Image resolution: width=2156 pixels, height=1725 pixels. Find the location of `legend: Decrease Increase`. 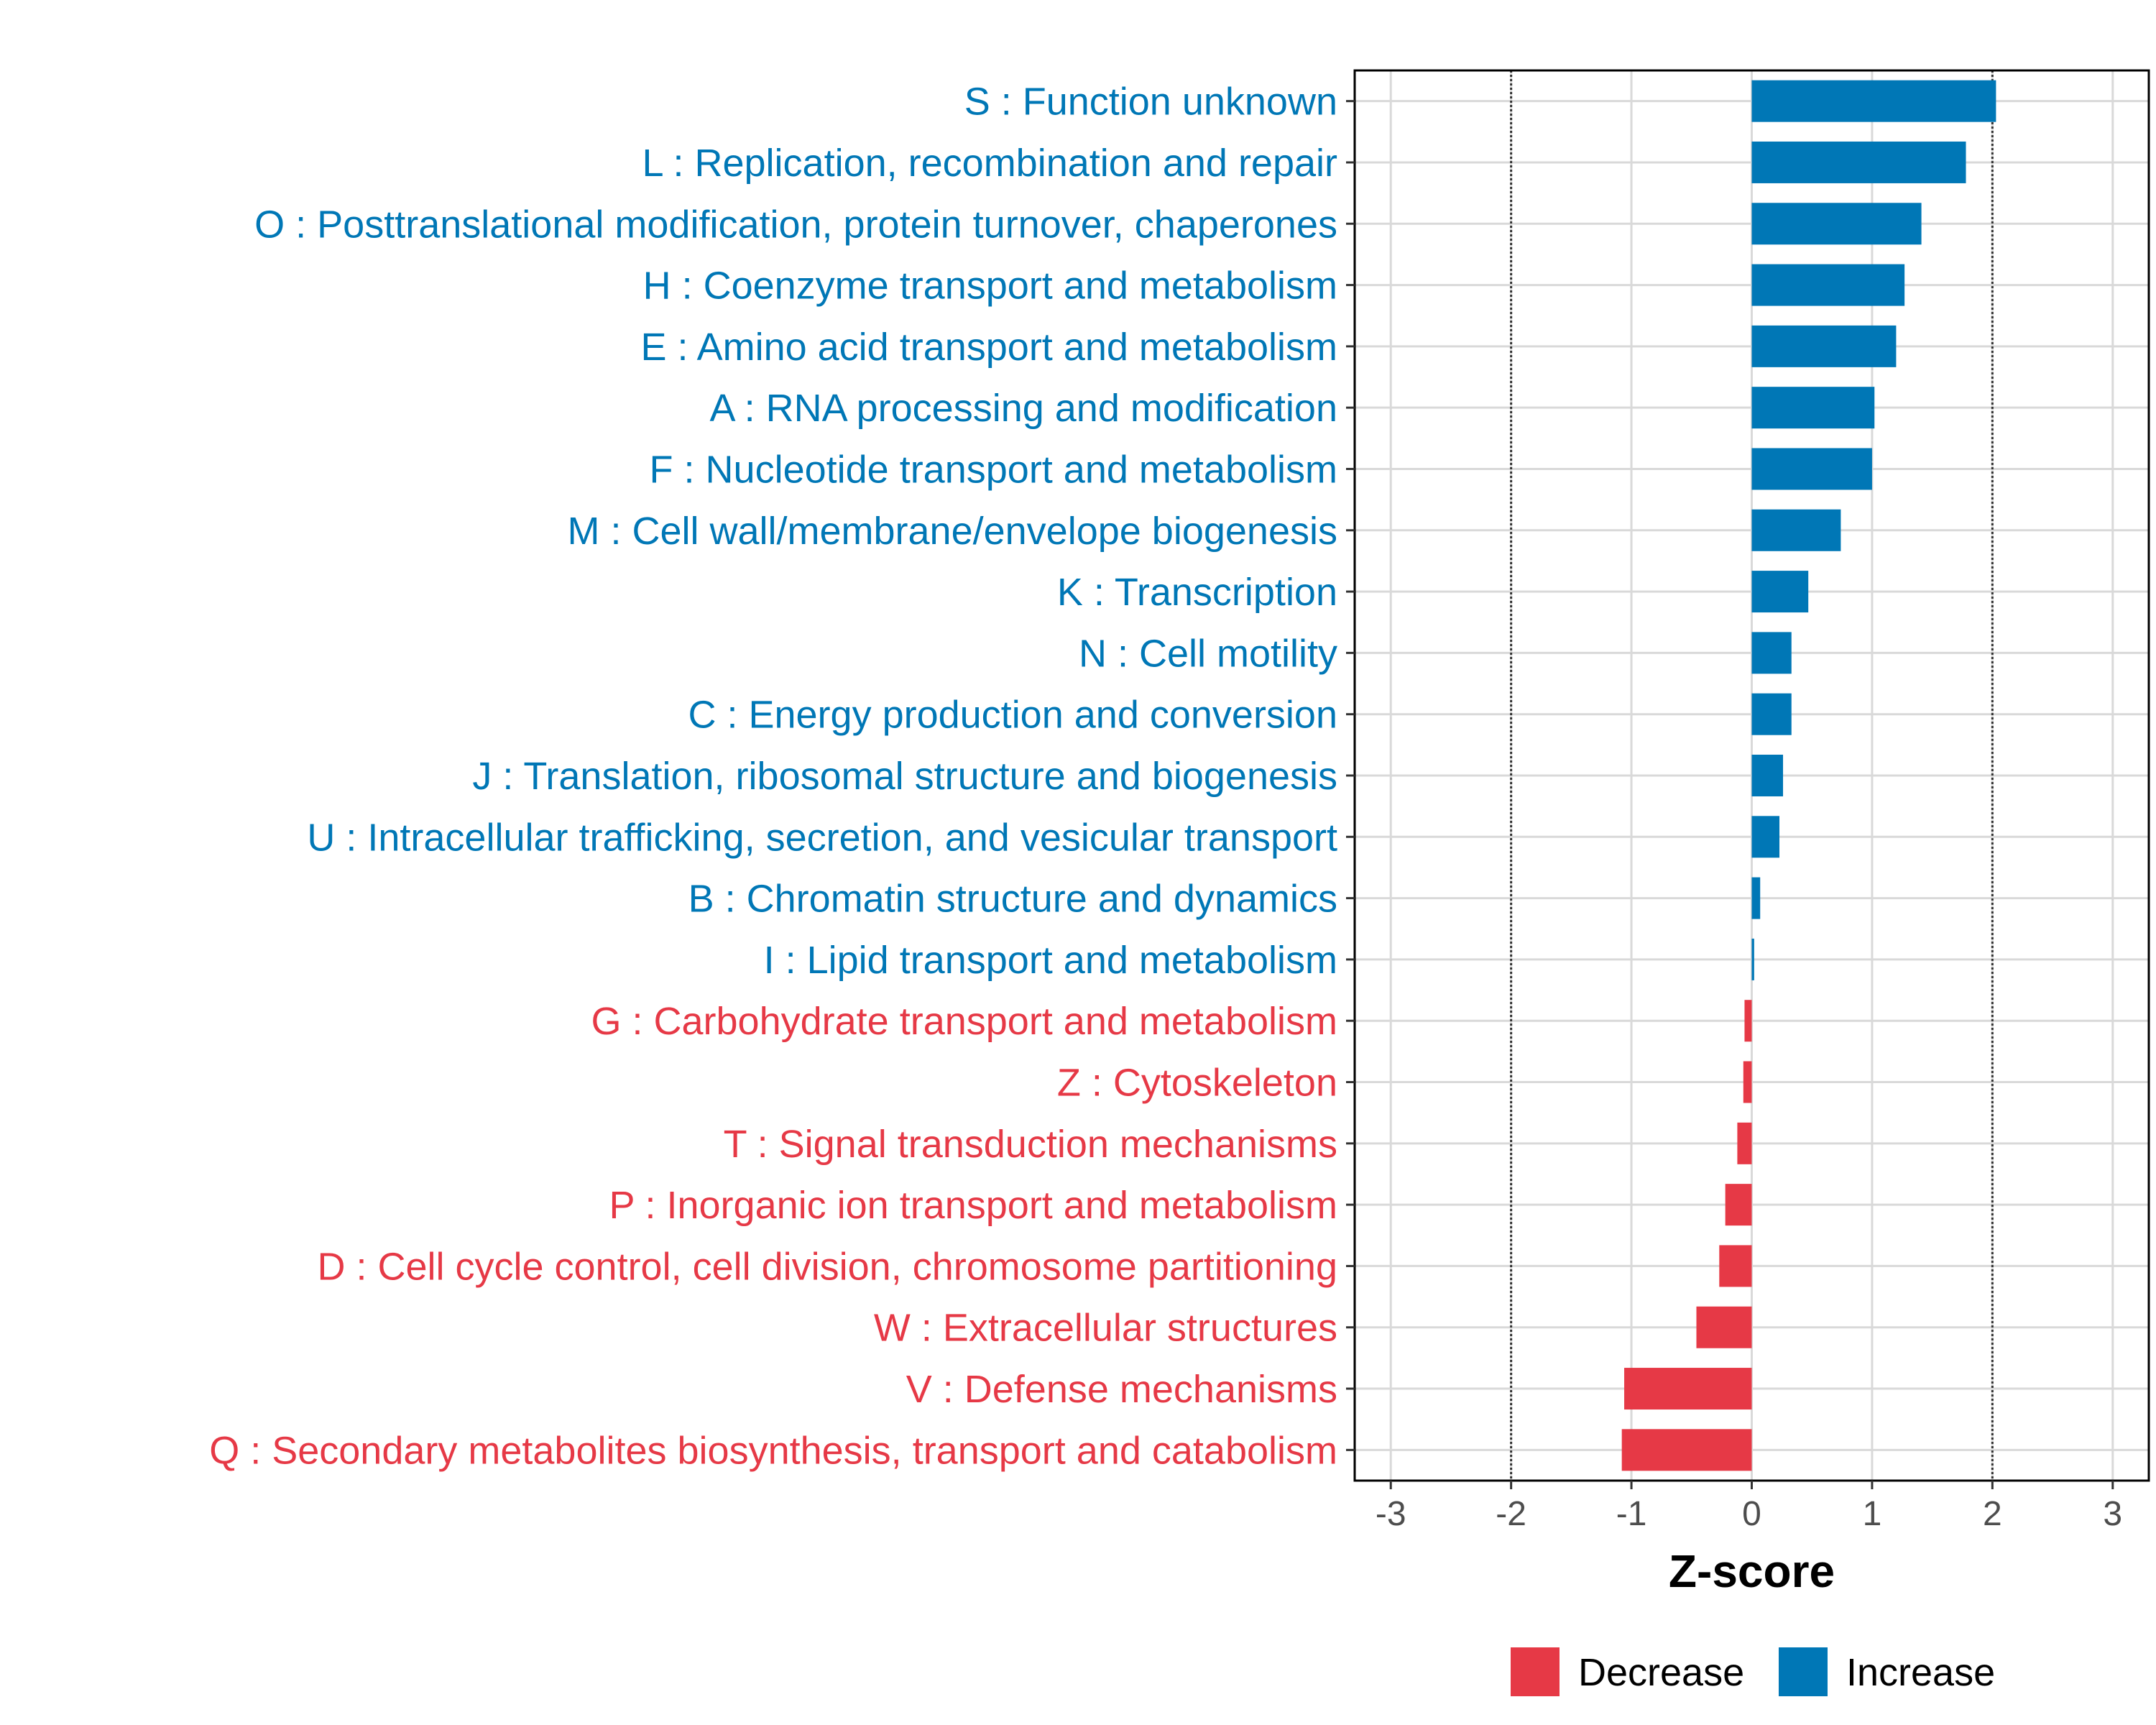

legend: Decrease Increase is located at coordinates (1753, 1671).